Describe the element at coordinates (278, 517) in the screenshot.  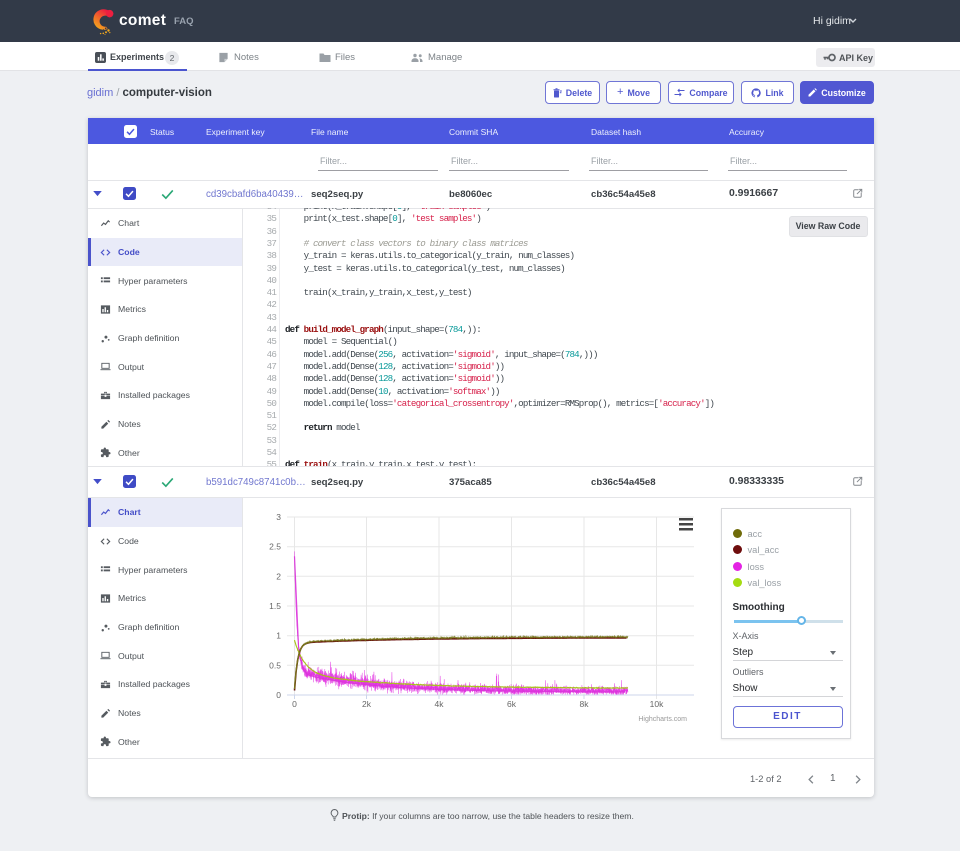
I see `svg-text: 3` at that location.